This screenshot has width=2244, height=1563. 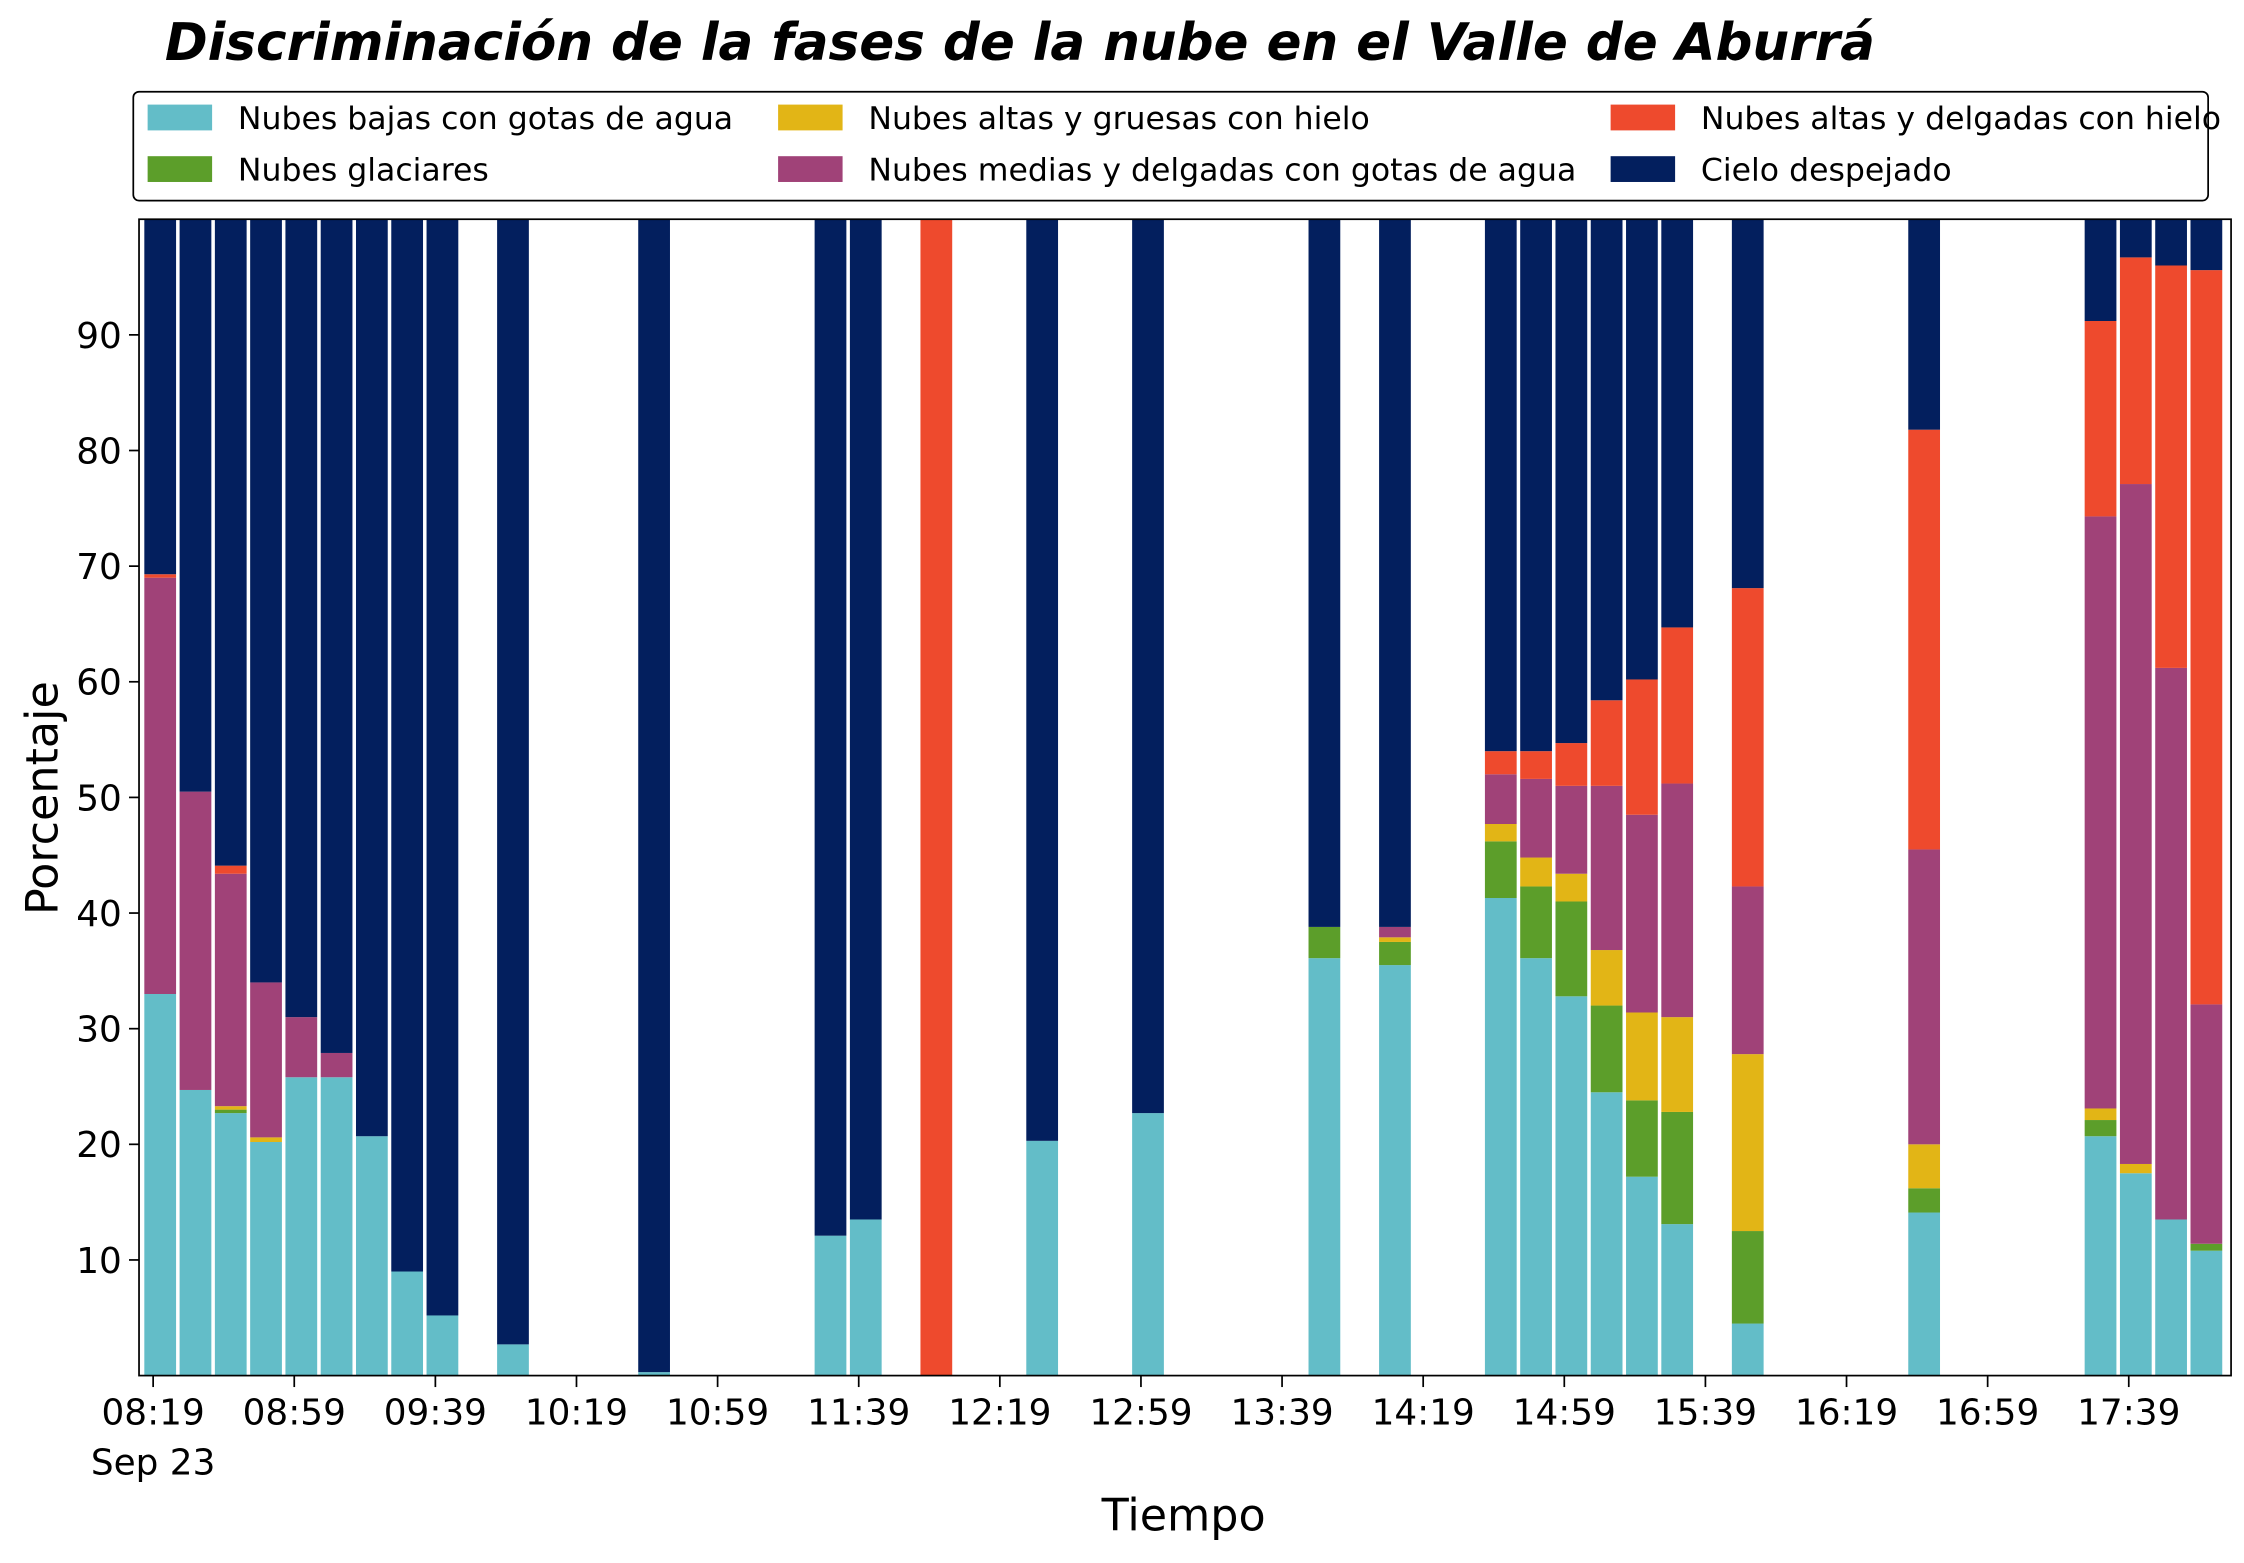 I want to click on y-tick-label: 80, so click(x=99, y=451).